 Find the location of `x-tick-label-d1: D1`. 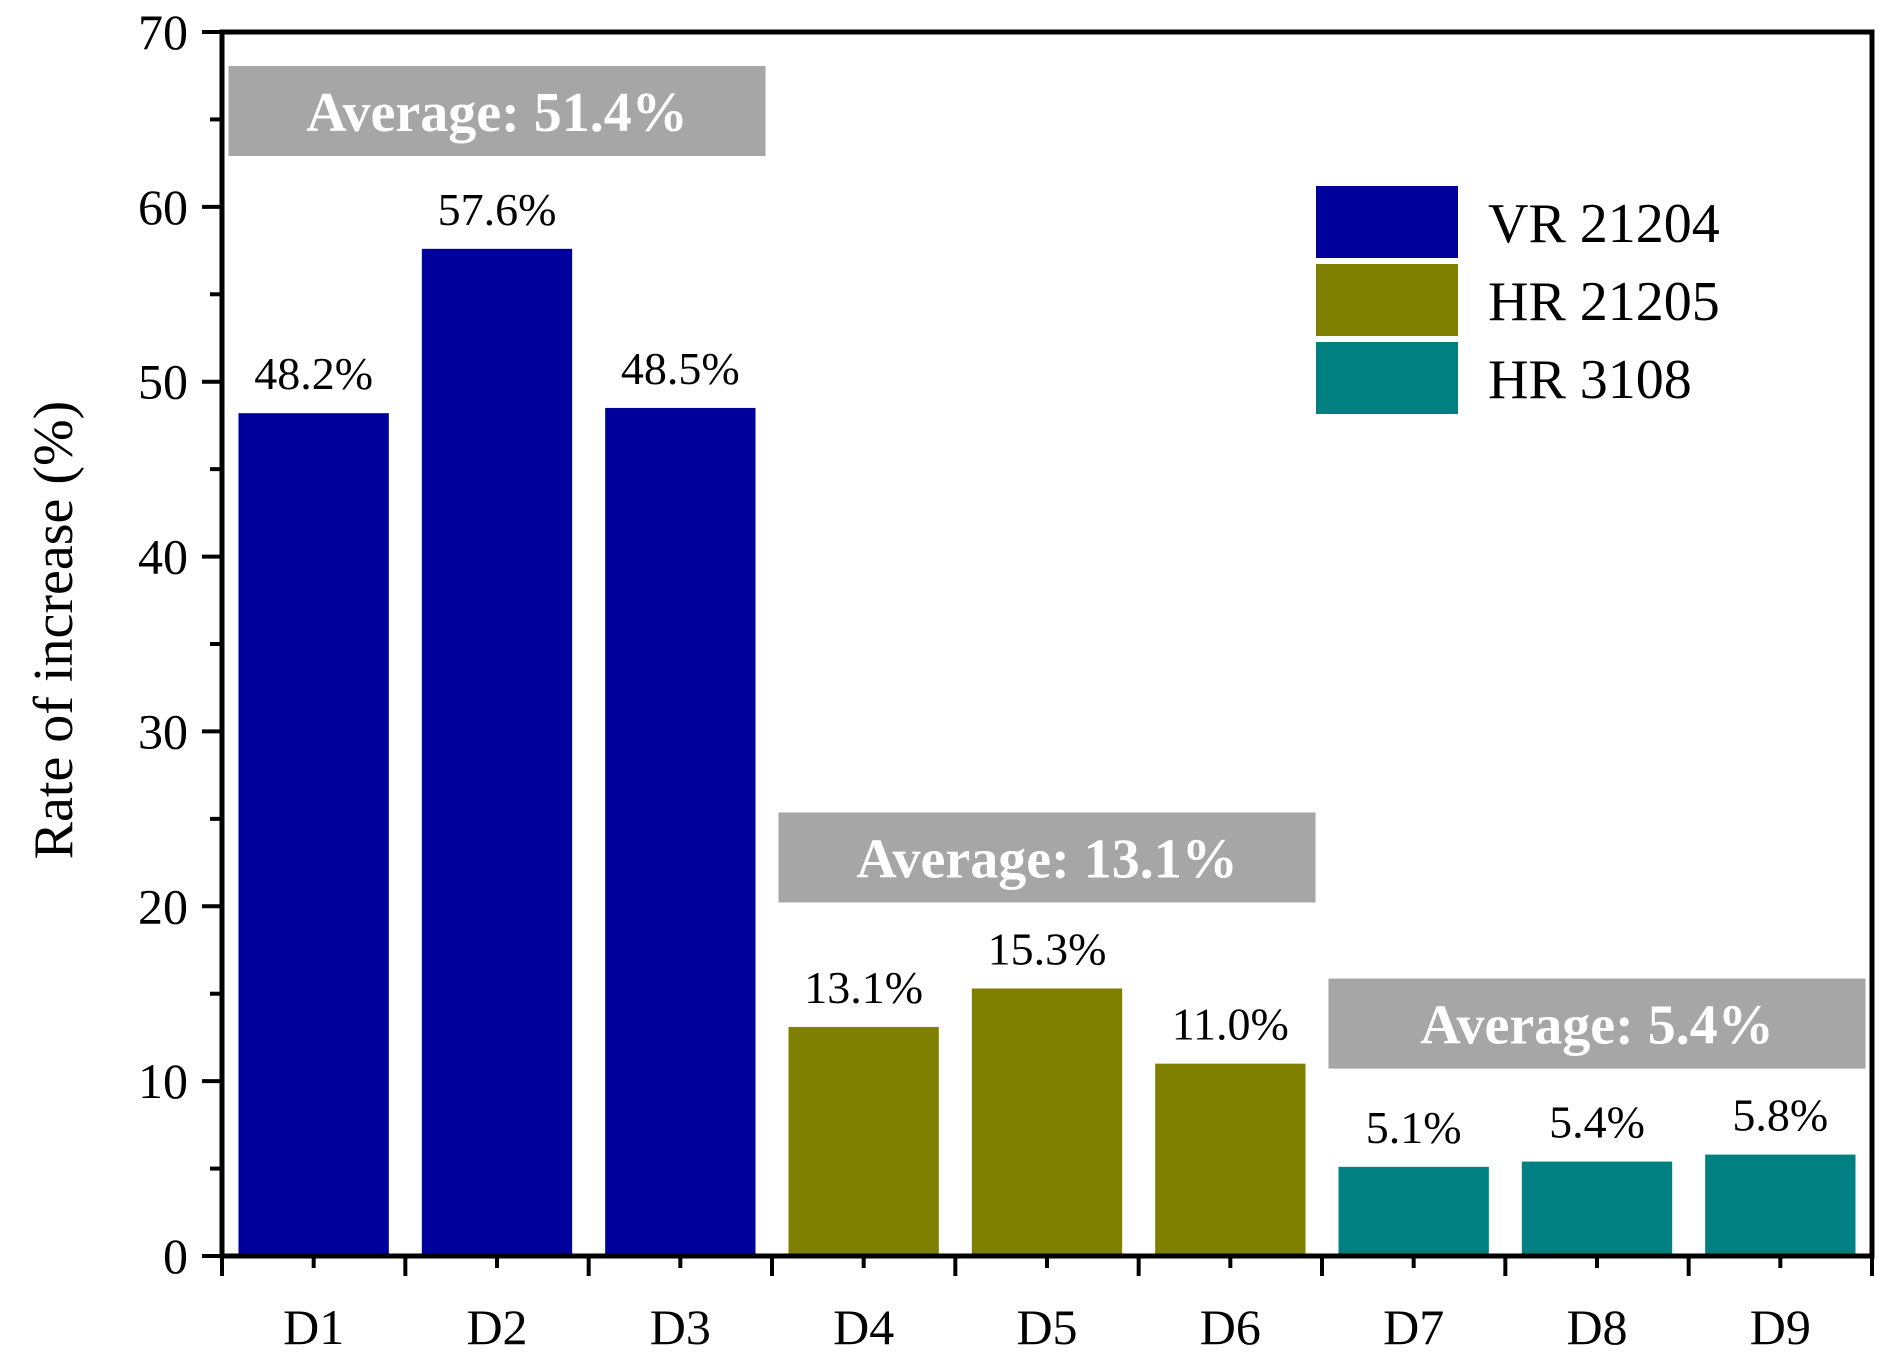

x-tick-label-d1: D1 is located at coordinates (313, 1327).